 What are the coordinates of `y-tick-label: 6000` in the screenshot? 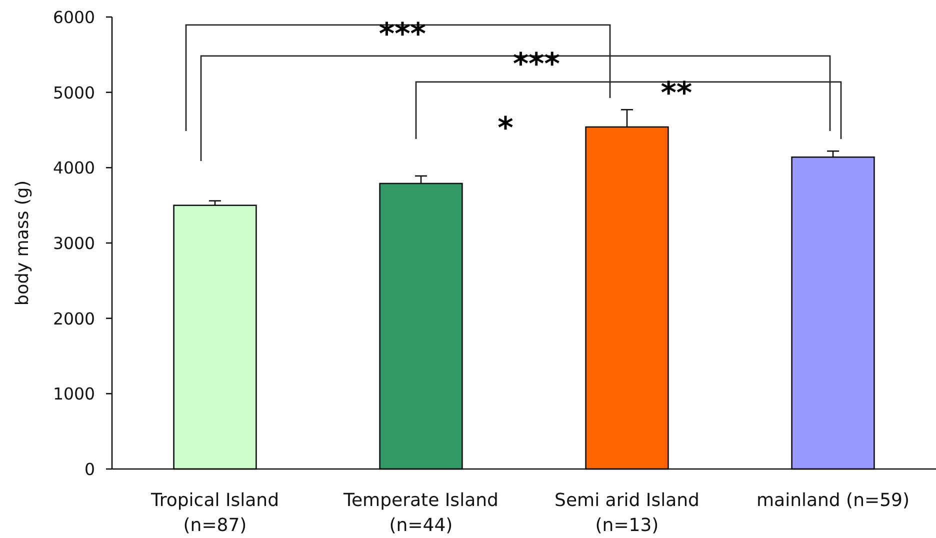 It's located at (74, 17).